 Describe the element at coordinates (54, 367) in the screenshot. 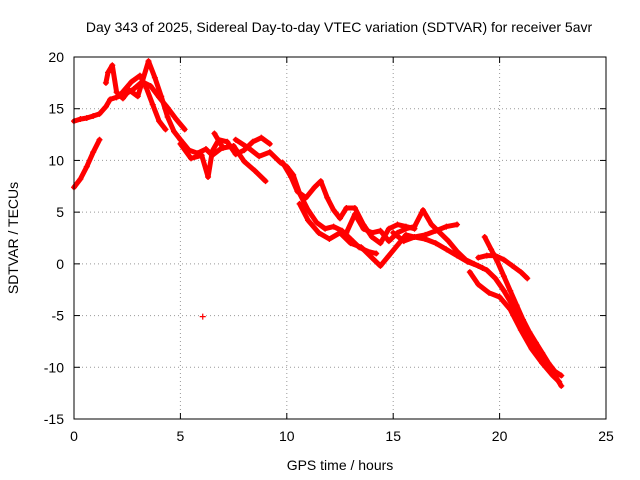

I see `y-tick-label: -10` at that location.